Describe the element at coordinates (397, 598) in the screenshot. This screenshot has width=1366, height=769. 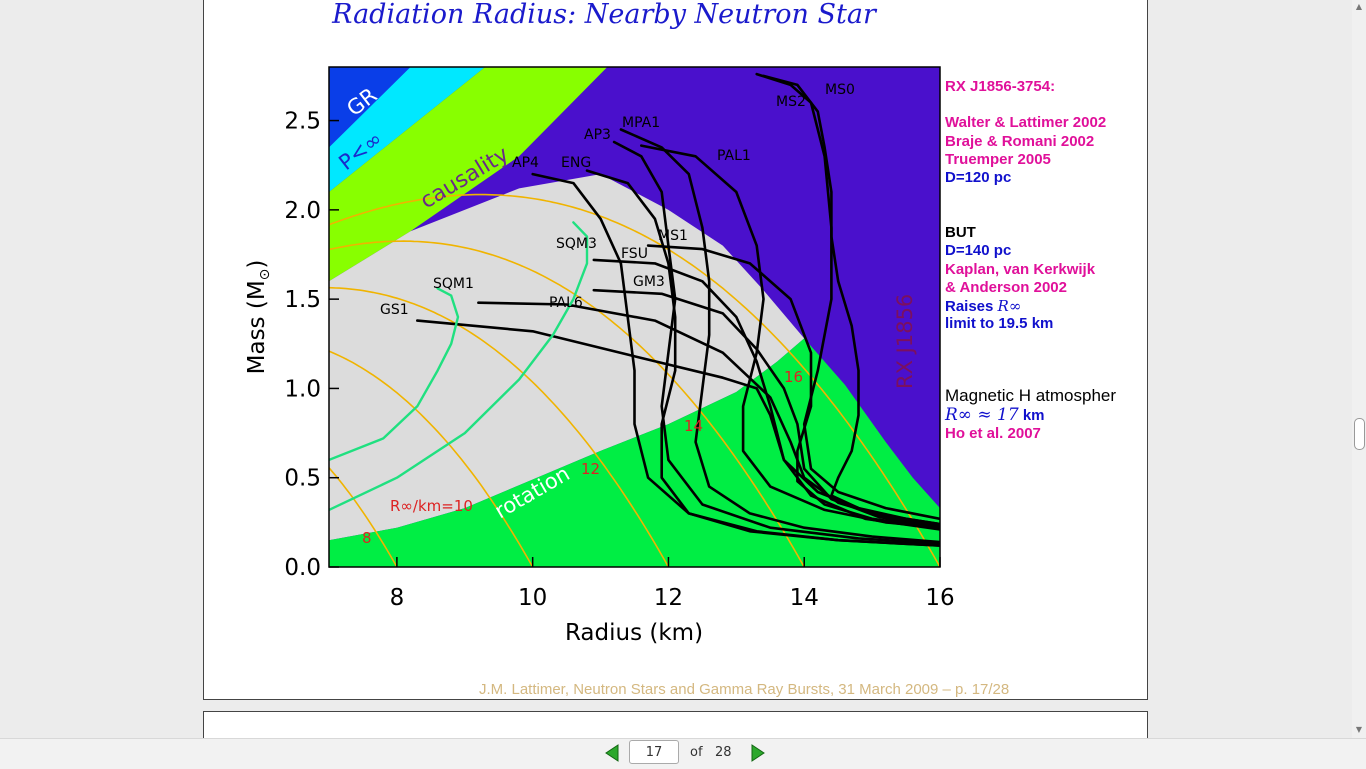
I see `x-tick-label: 8` at that location.